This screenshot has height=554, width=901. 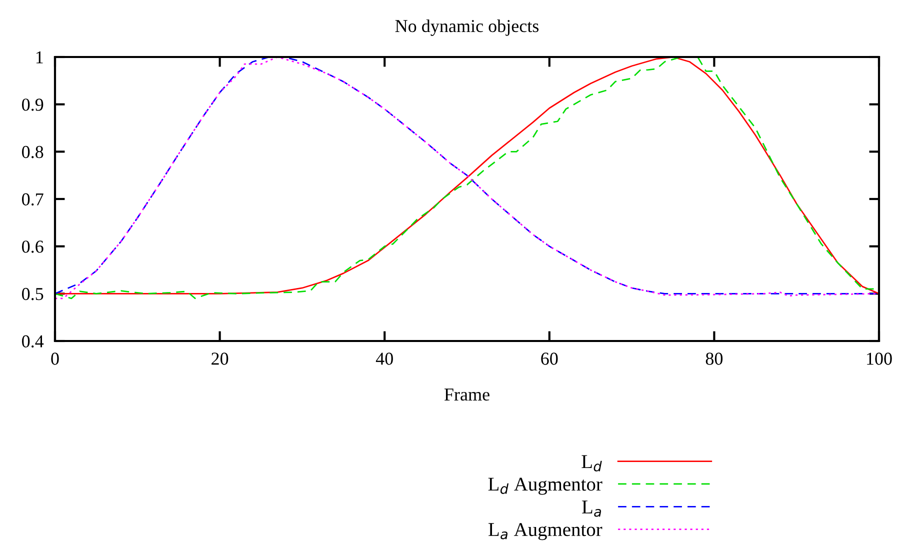 I want to click on legend-label: L$_{a}$, so click(x=592, y=508).